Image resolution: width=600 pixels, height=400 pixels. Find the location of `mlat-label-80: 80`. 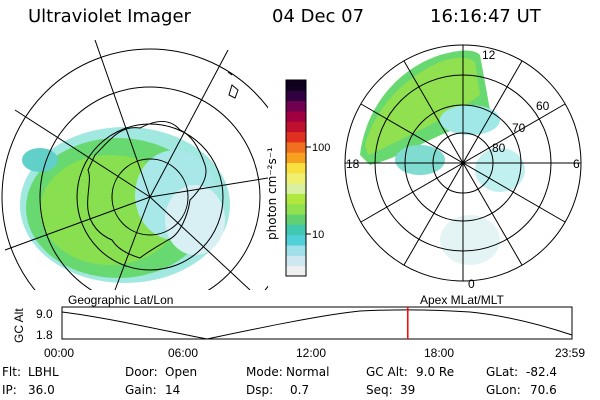

mlat-label-80: 80 is located at coordinates (499, 148).